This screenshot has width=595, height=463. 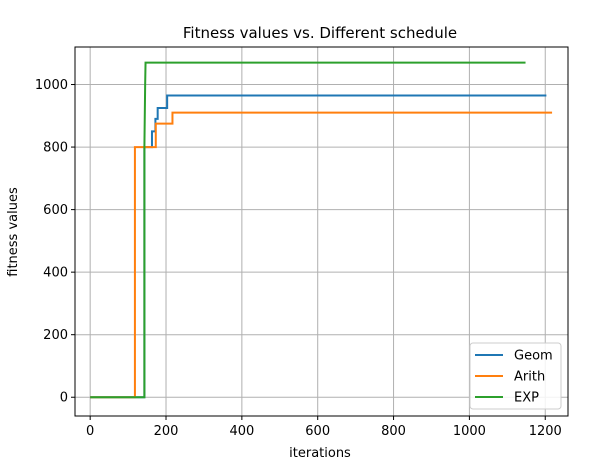 What do you see at coordinates (526, 398) in the screenshot?
I see `legend-label-exp: EXP` at bounding box center [526, 398].